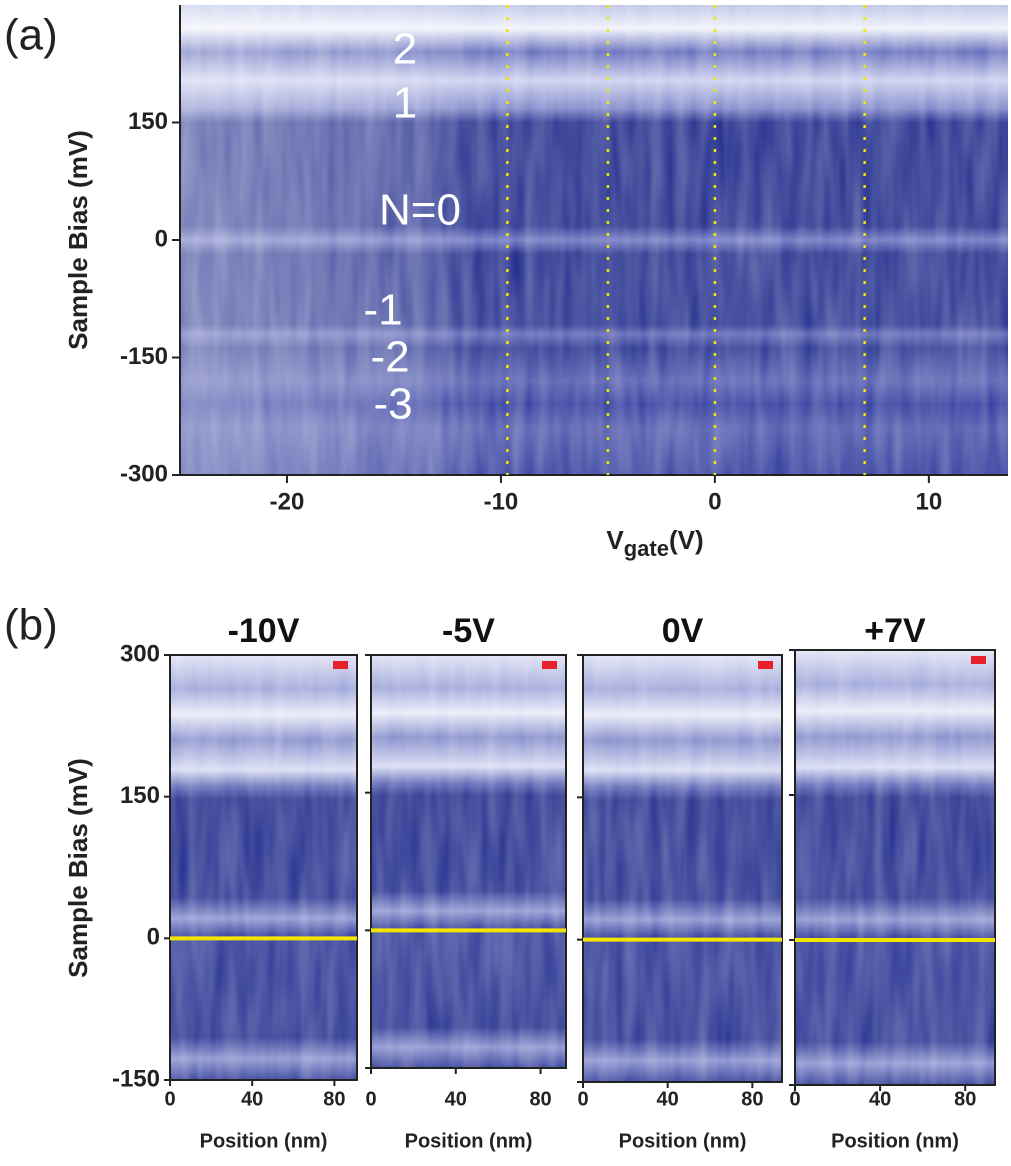 The height and width of the screenshot is (1166, 1011). What do you see at coordinates (646, 548) in the screenshot?
I see `x-label-sub: gate` at bounding box center [646, 548].